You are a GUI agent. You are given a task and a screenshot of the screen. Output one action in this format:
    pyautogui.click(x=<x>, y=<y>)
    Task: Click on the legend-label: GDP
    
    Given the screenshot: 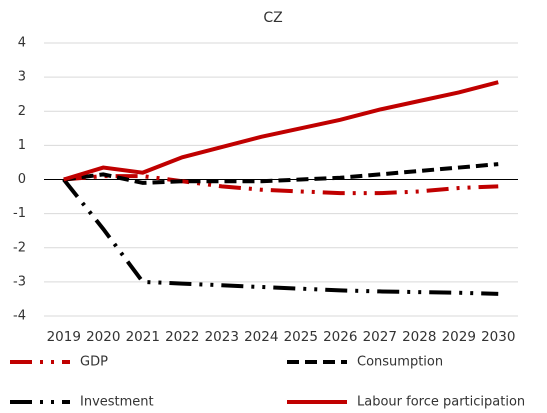 What is the action you would take?
    pyautogui.click(x=94, y=362)
    